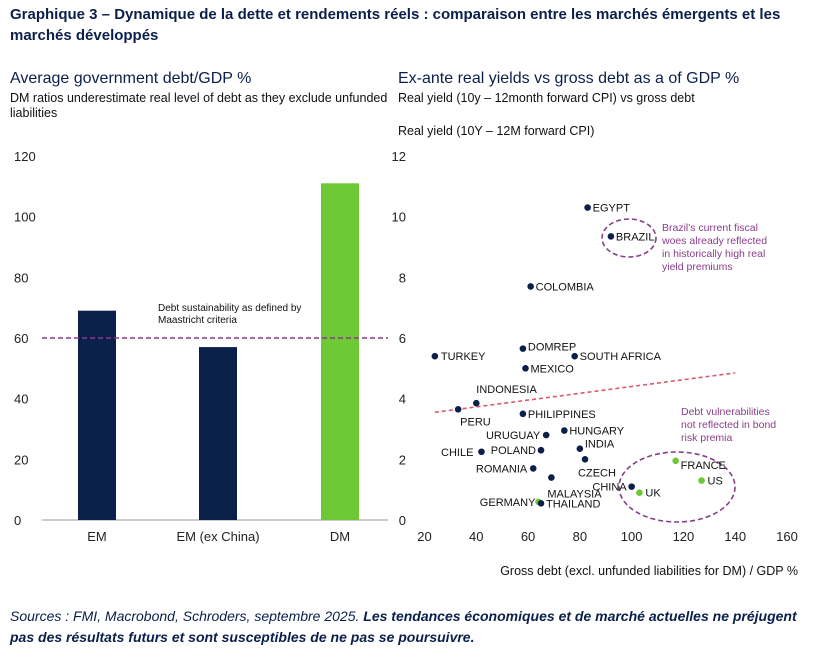 This screenshot has height=658, width=814. What do you see at coordinates (402, 459) in the screenshot?
I see `scatter-y-tick-label: 2` at bounding box center [402, 459].